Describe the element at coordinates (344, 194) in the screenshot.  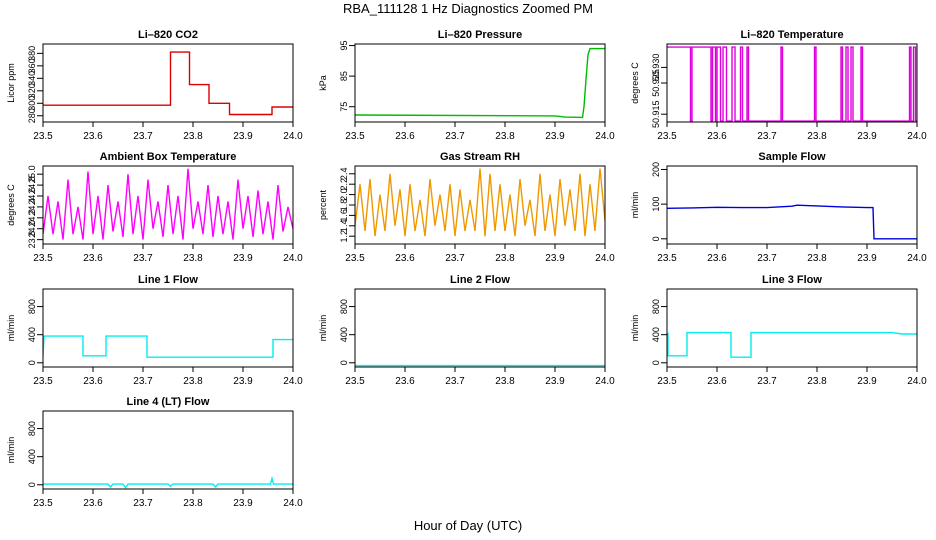
I see `y-tick-label: 2.0` at that location.